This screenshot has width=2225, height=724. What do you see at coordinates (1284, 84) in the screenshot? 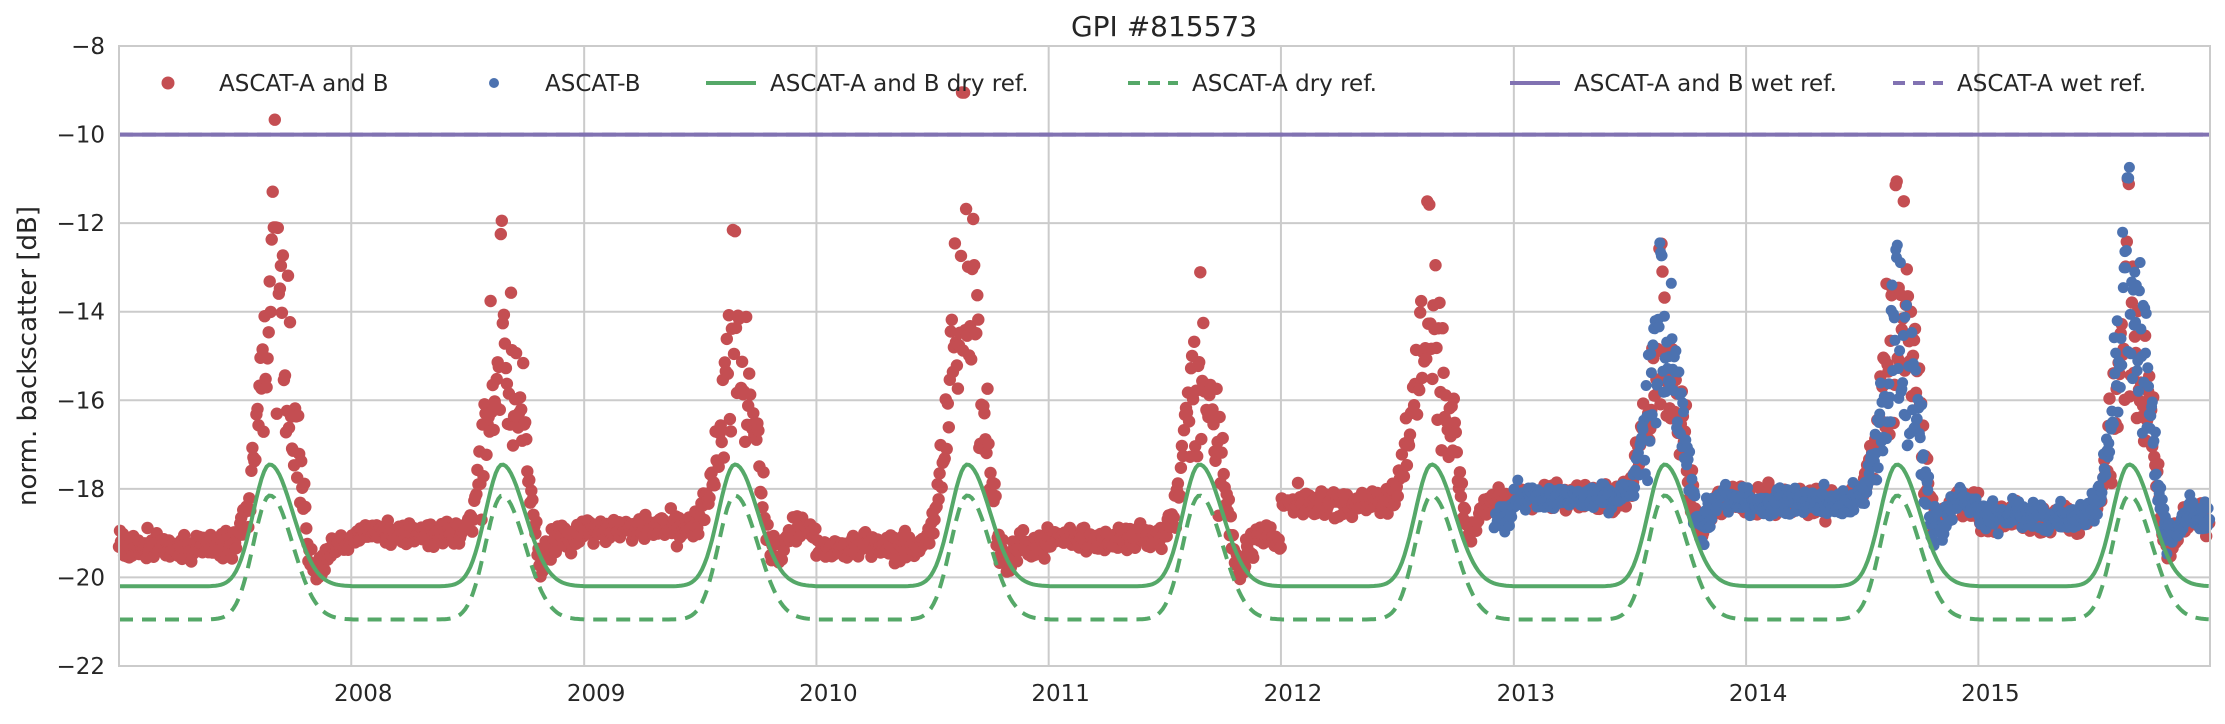
I see `legend-label: ASCAT-A dry ref.` at bounding box center [1284, 84].